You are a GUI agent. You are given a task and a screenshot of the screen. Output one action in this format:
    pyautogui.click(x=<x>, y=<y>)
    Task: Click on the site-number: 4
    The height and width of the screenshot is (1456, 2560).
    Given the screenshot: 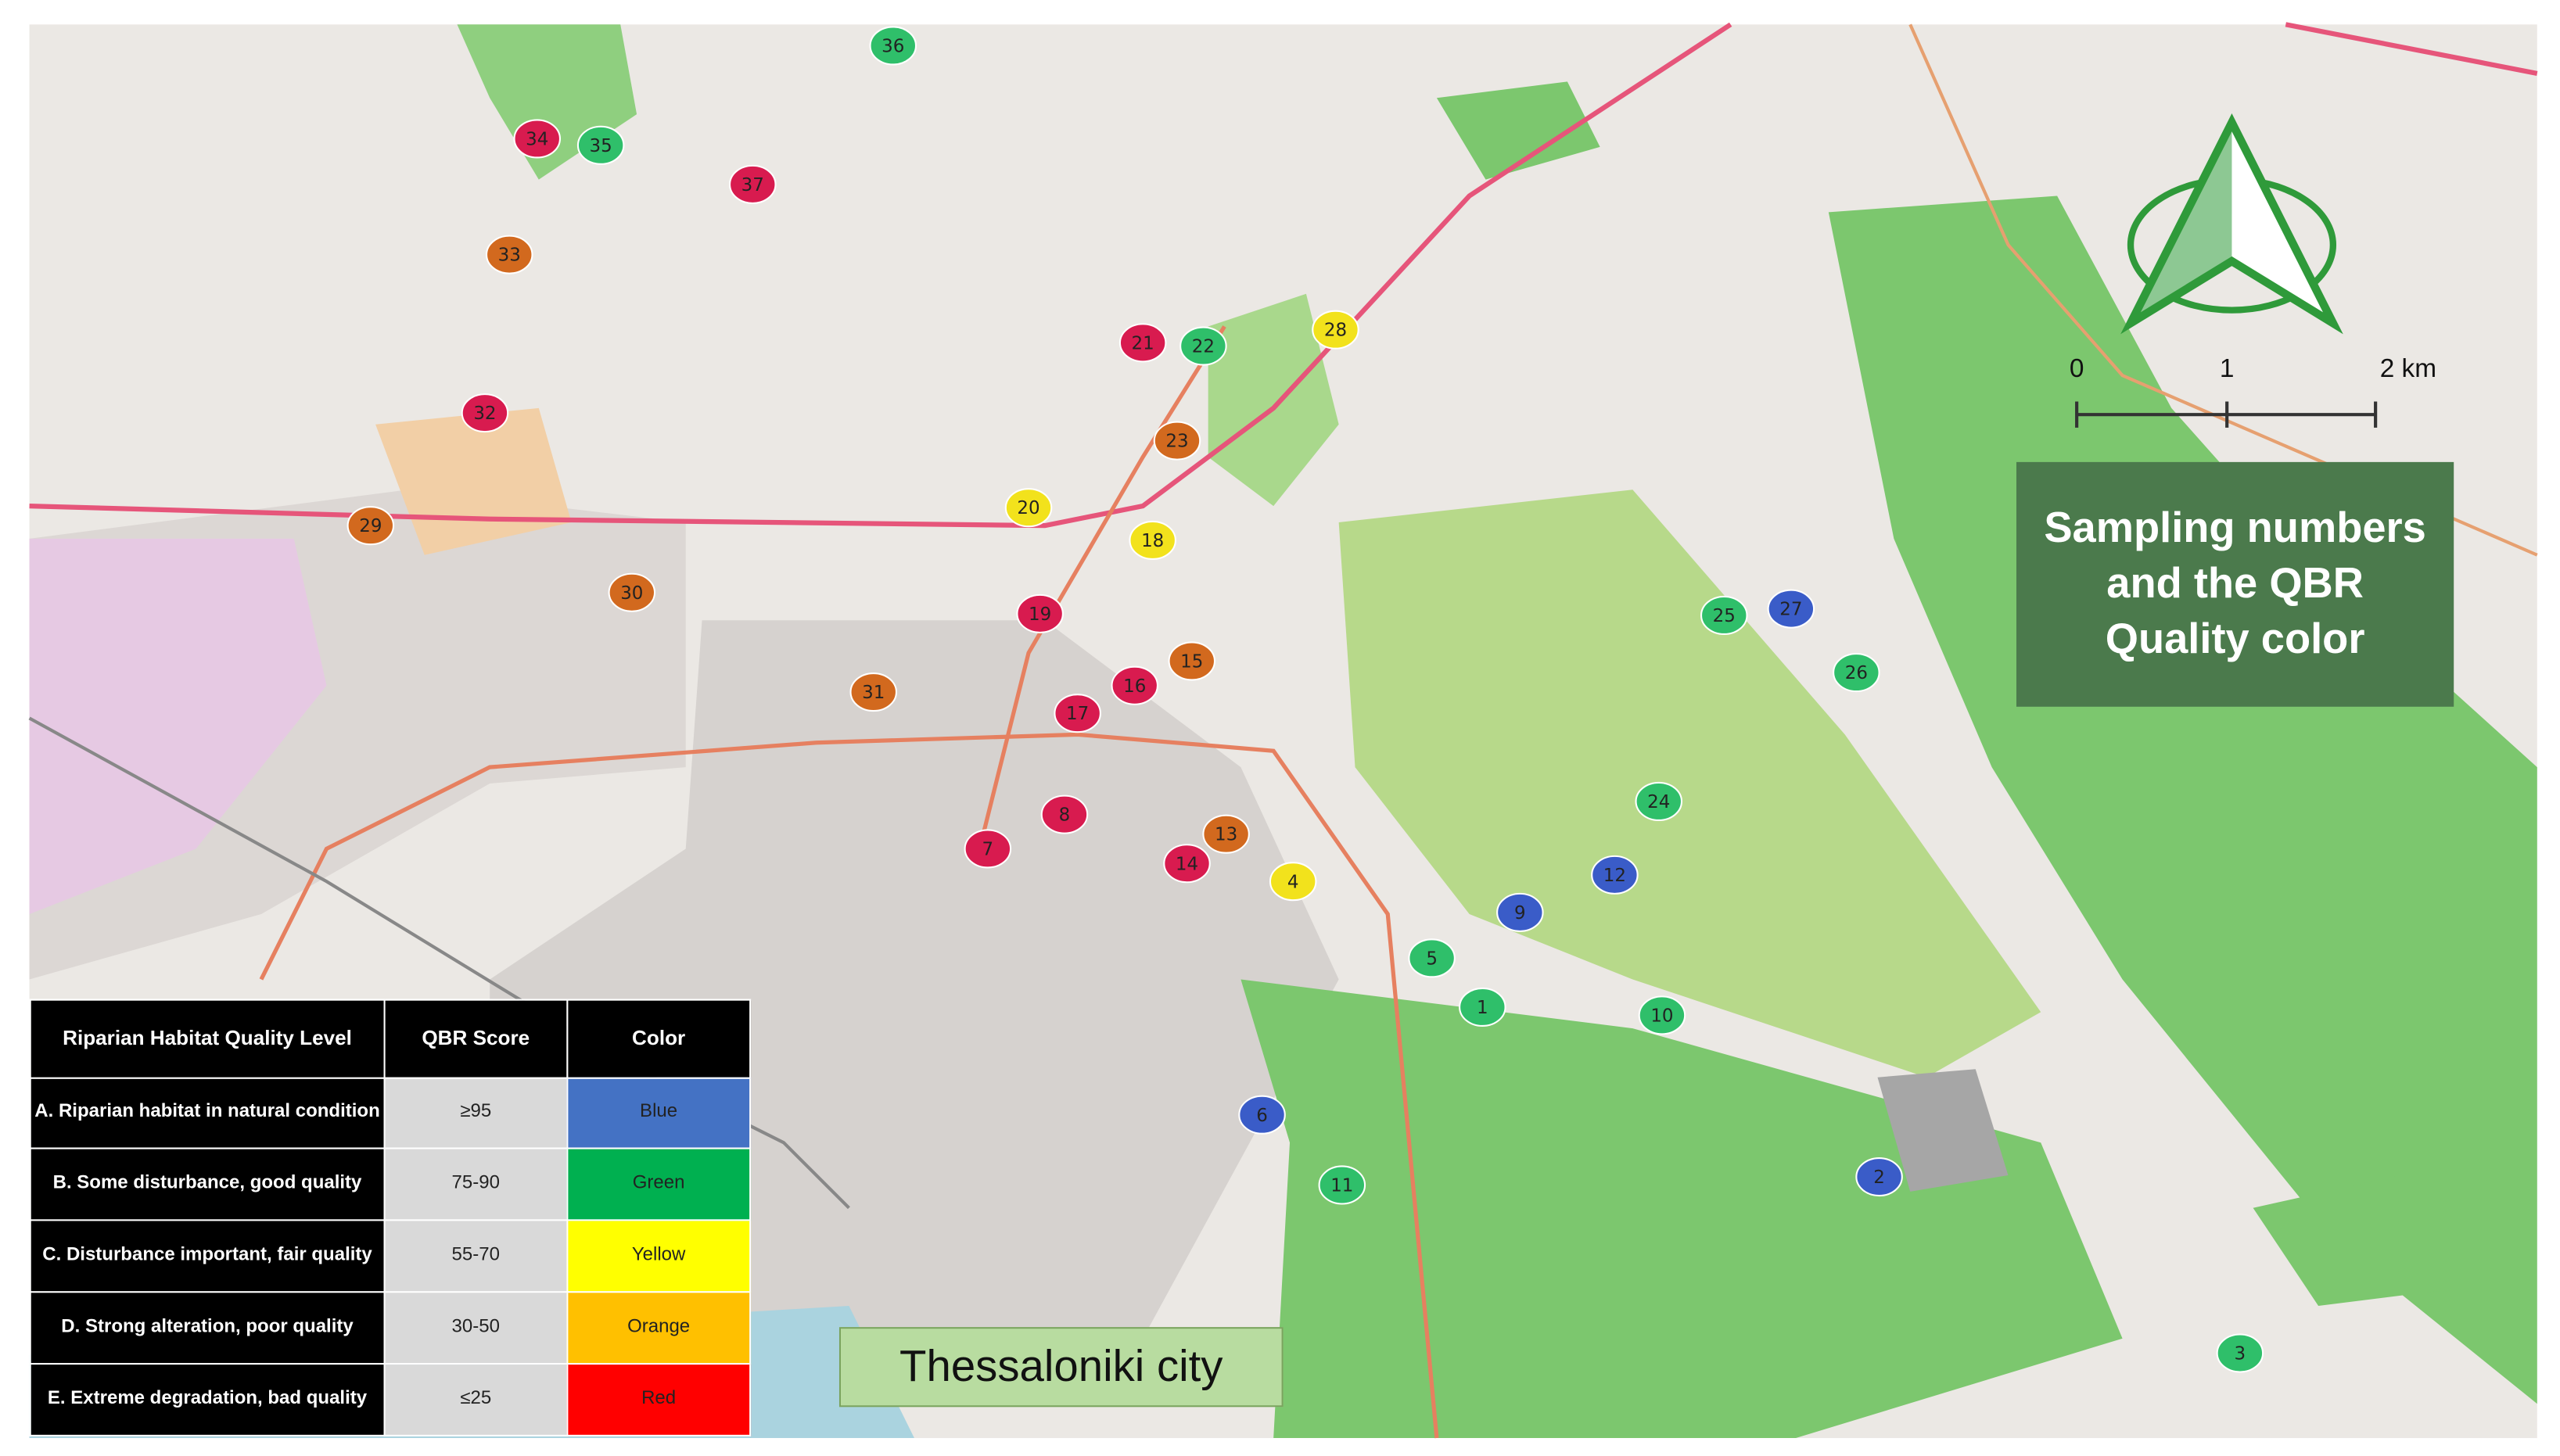 What is the action you would take?
    pyautogui.click(x=1293, y=882)
    